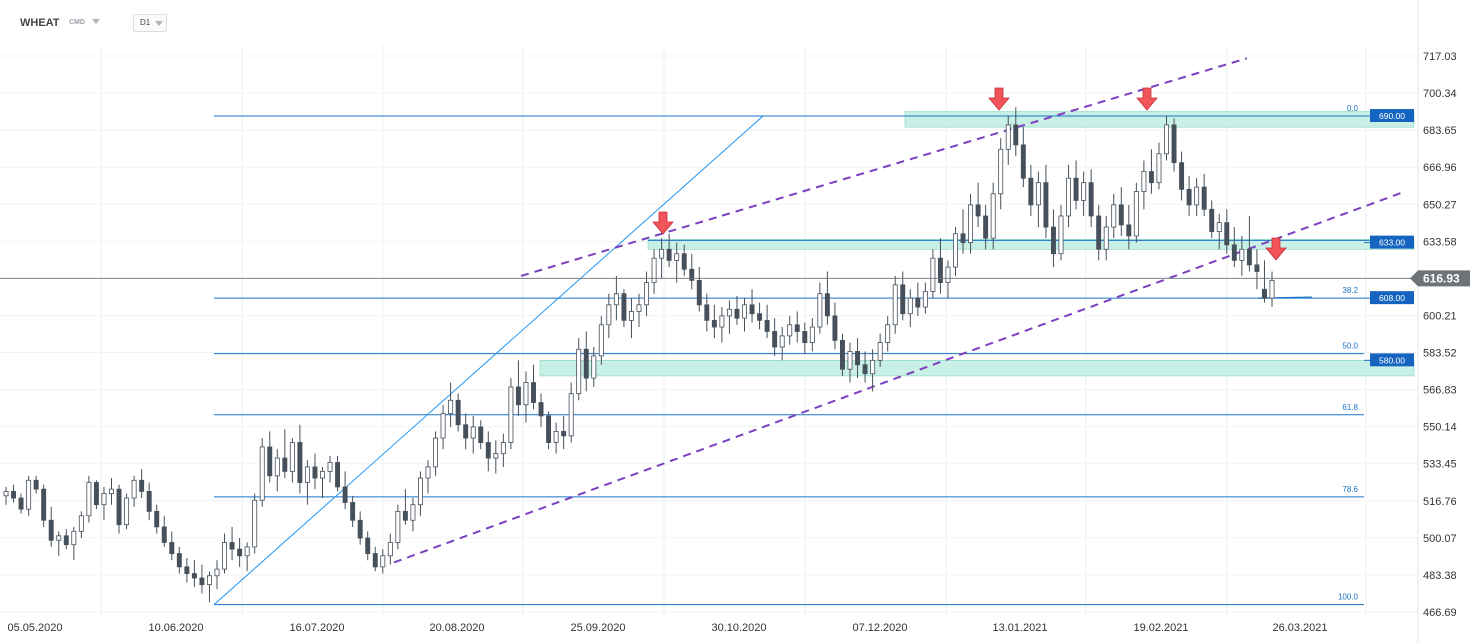 The image size is (1482, 643). I want to click on y-tick-label: 533.45, so click(1440, 465).